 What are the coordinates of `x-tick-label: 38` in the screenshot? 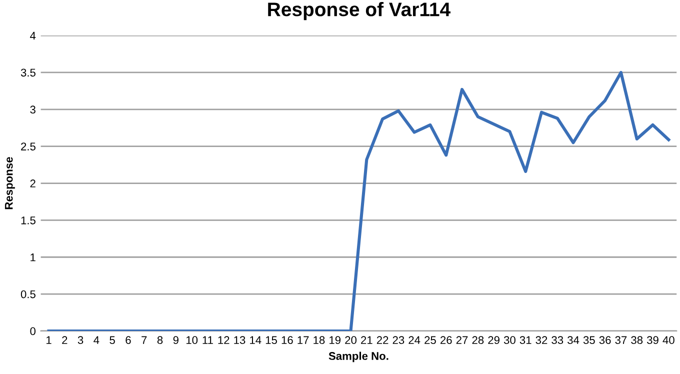 It's located at (637, 340).